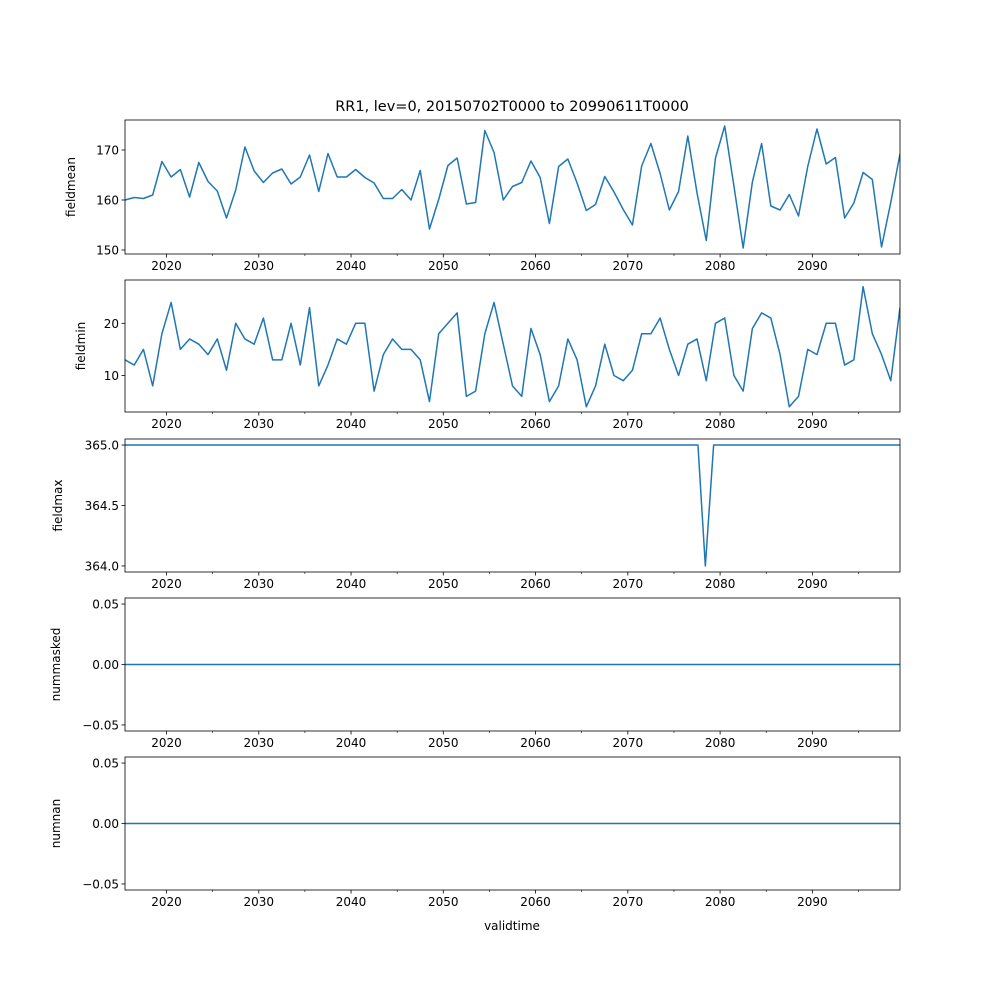  I want to click on y-axis-label-nummasked: nummasked, so click(56, 665).